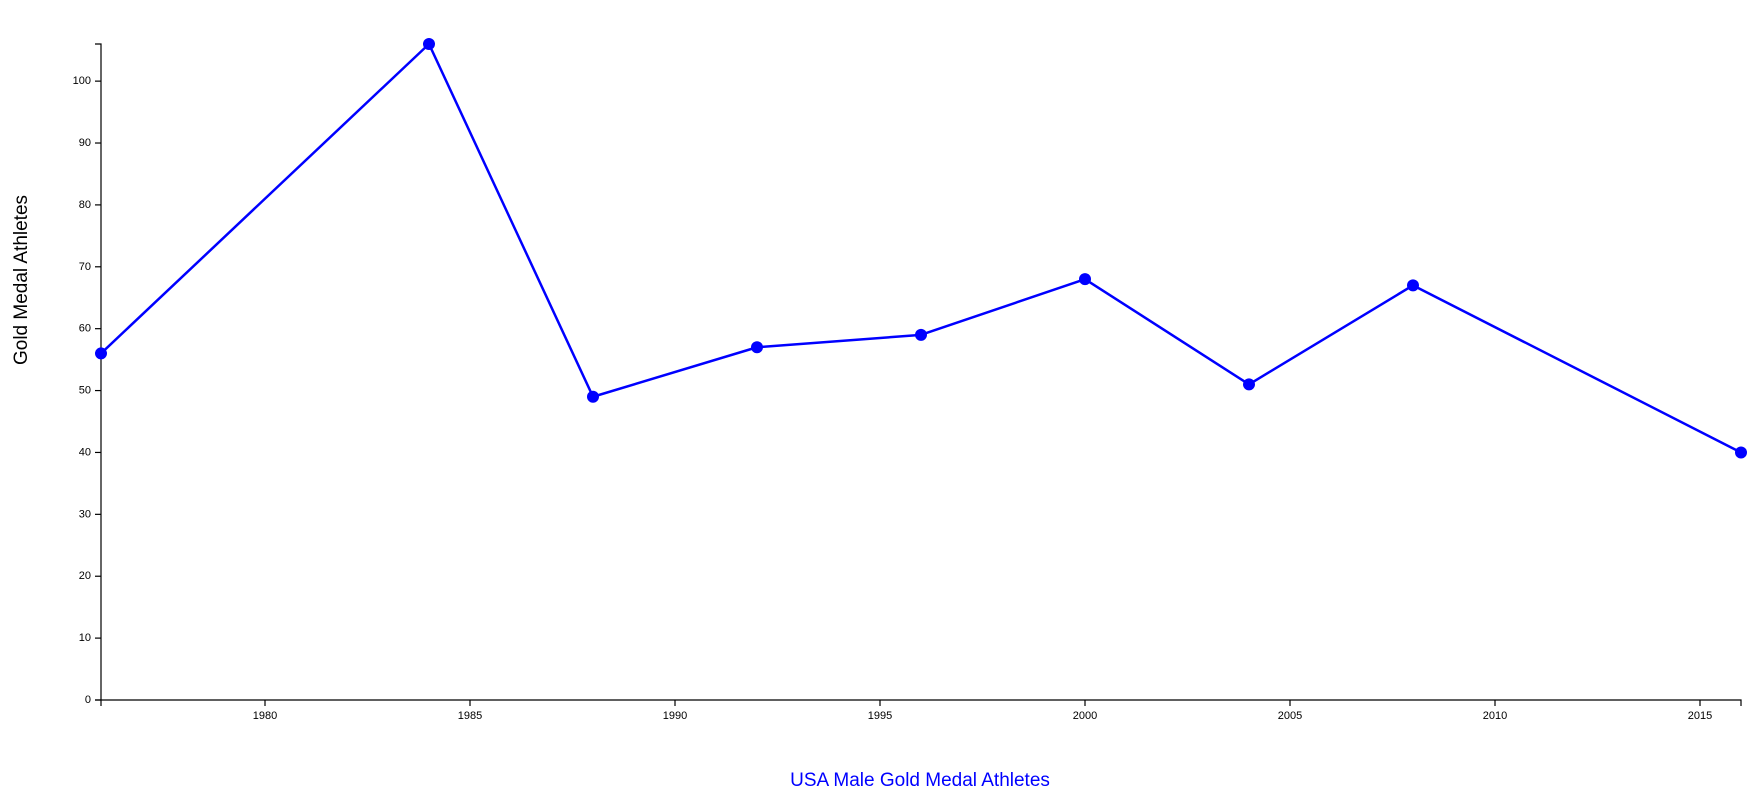  Describe the element at coordinates (1700, 716) in the screenshot. I see `x-tick-label: 2015` at that location.